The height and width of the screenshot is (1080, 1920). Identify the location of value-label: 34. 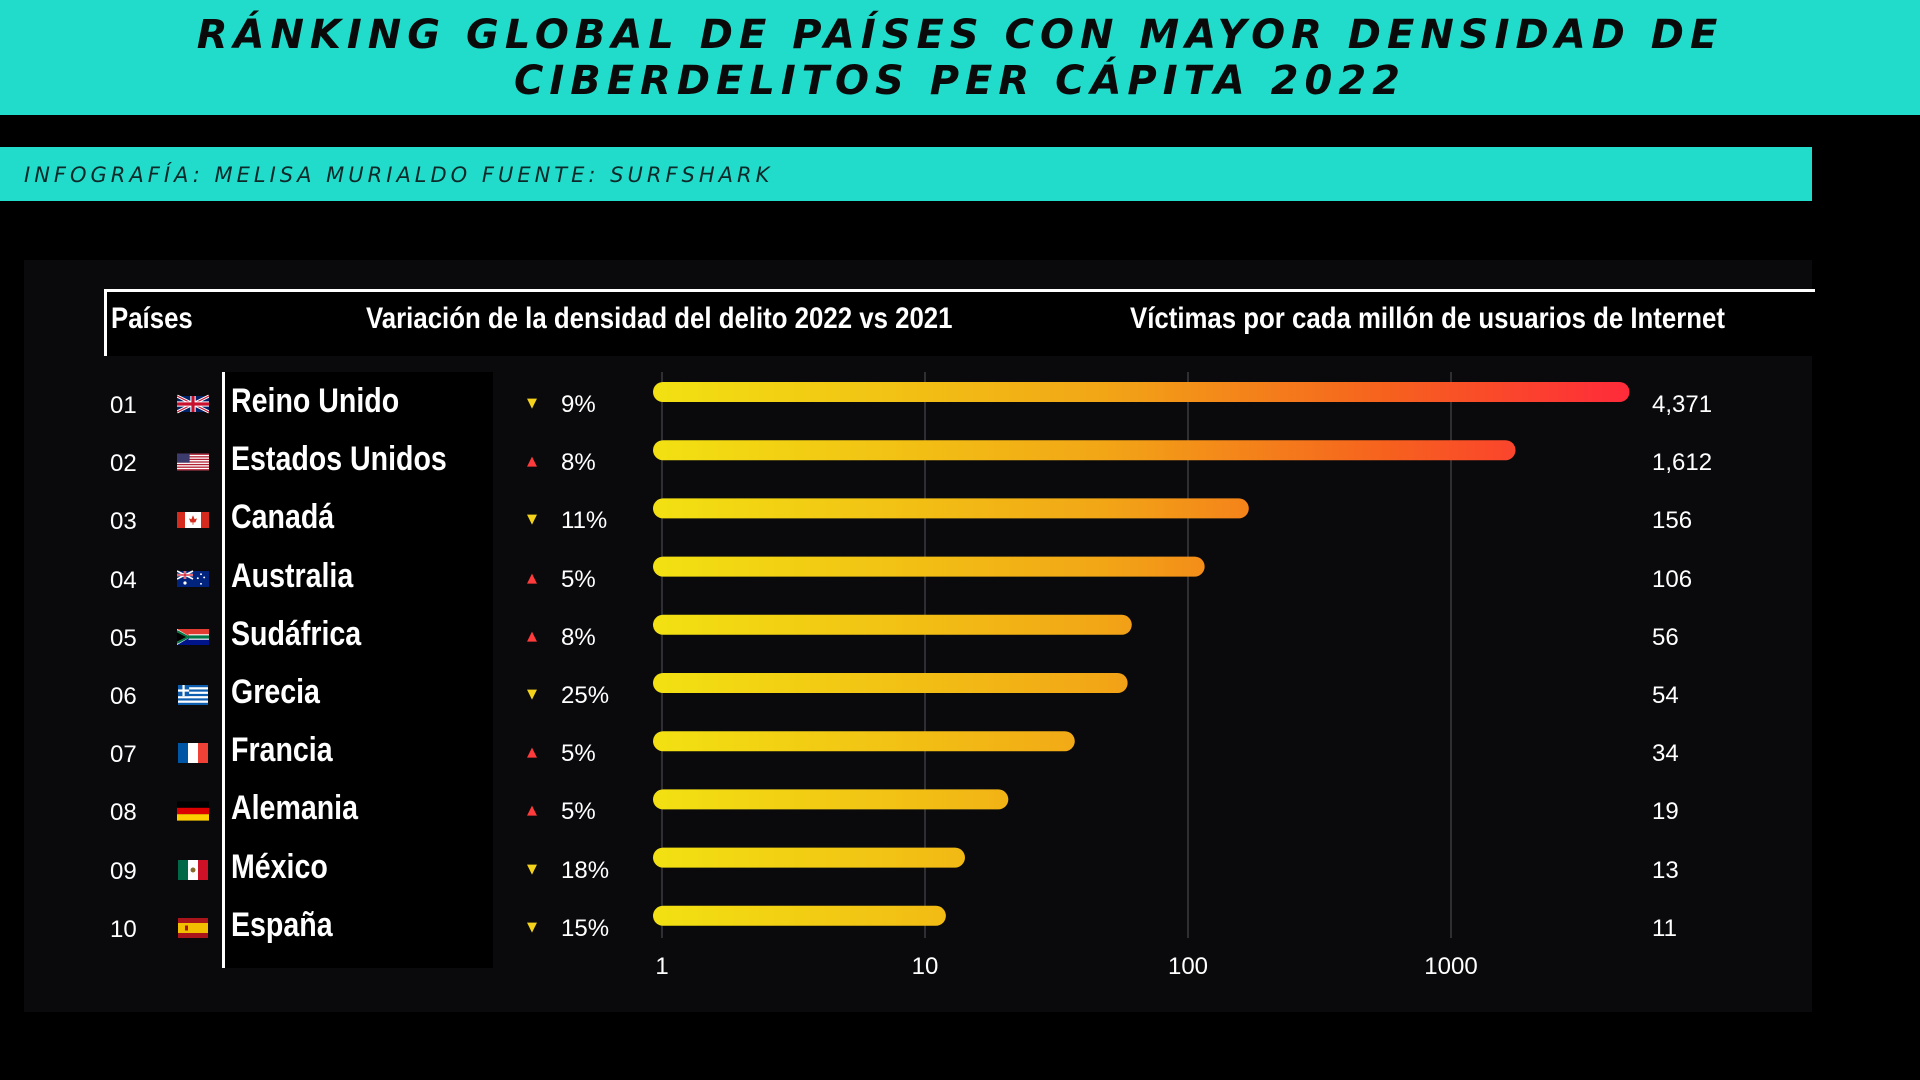
(1665, 754).